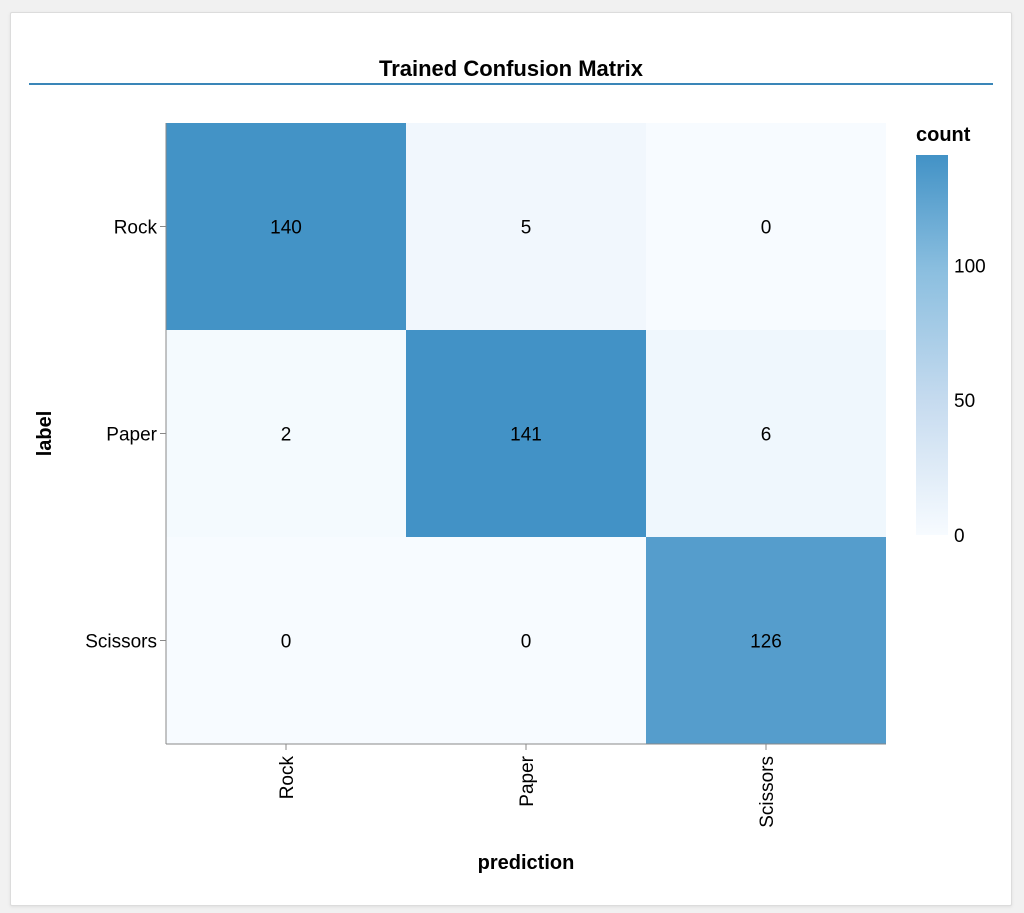 The height and width of the screenshot is (913, 1024). Describe the element at coordinates (121, 642) in the screenshot. I see `y-tick-label: Scissors` at that location.